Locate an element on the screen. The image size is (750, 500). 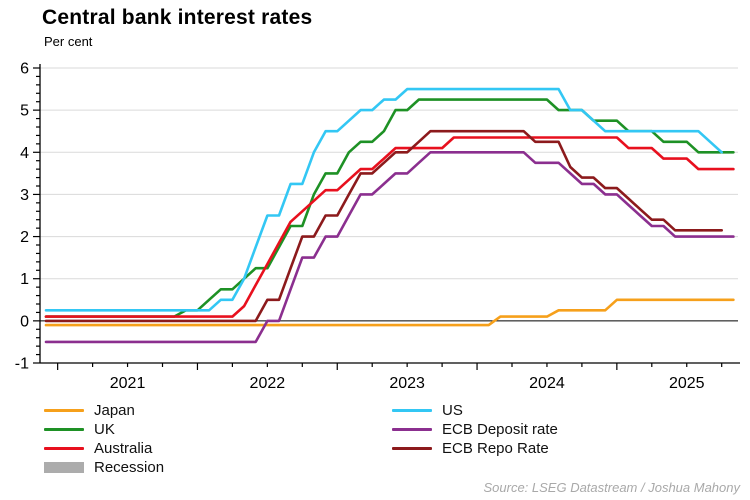
x-tick-label: 2021 is located at coordinates (128, 383).